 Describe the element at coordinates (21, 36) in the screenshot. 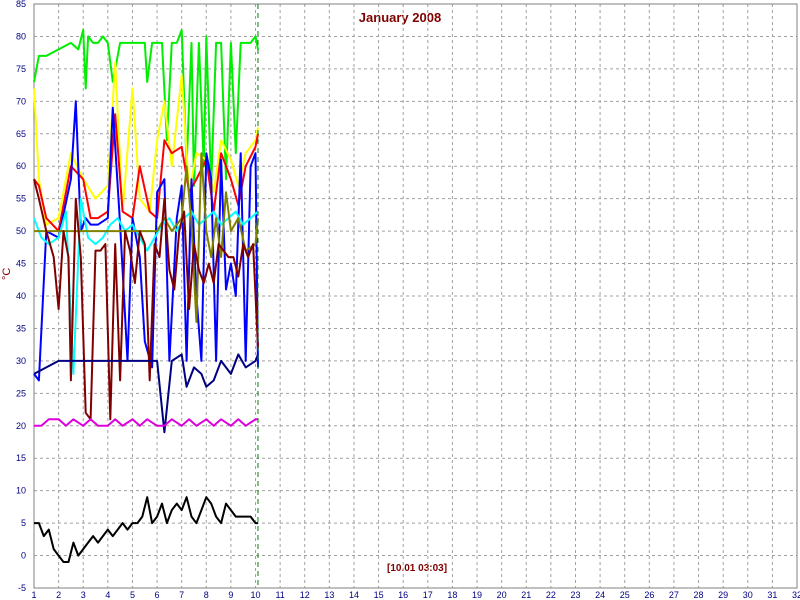

I see `y-tick-label: 80` at that location.